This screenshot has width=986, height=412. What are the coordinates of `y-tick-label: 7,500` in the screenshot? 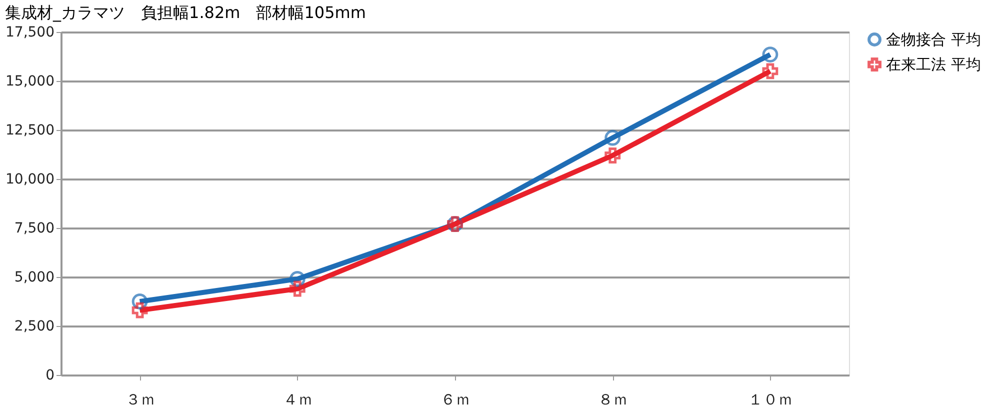 It's located at (34, 228).